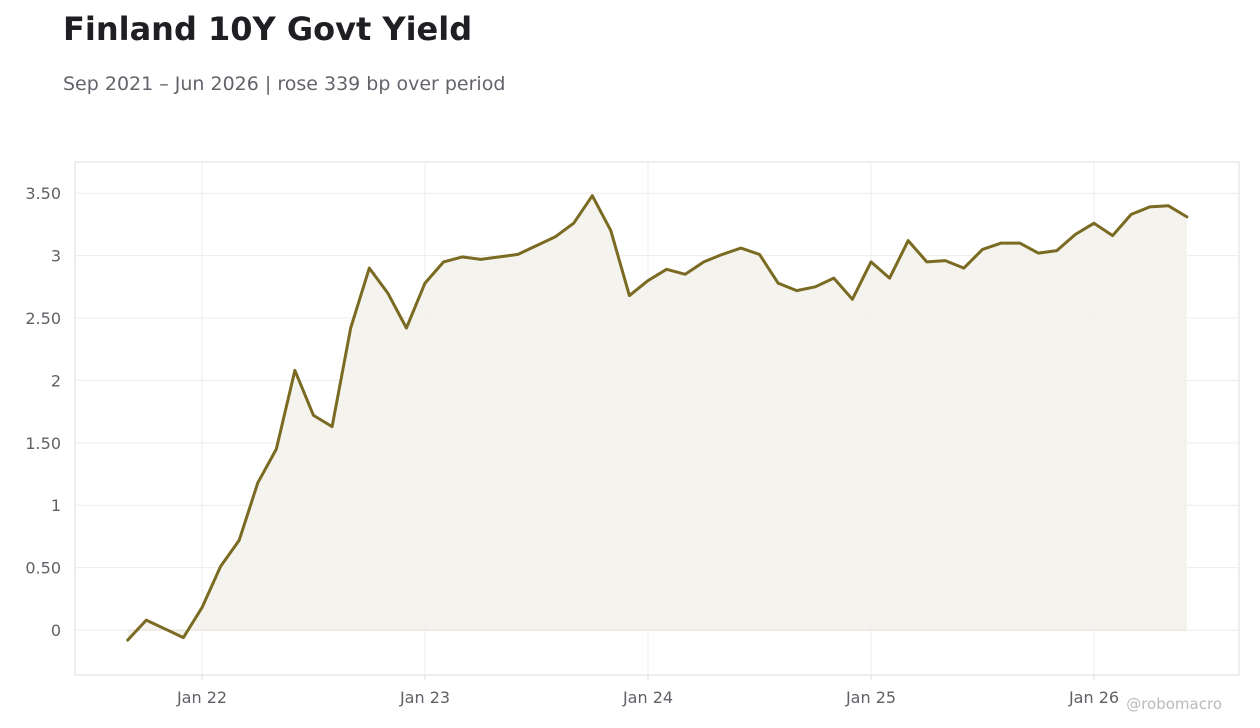 This screenshot has width=1260, height=728. Describe the element at coordinates (56, 380) in the screenshot. I see `y-tick-label: 2` at that location.